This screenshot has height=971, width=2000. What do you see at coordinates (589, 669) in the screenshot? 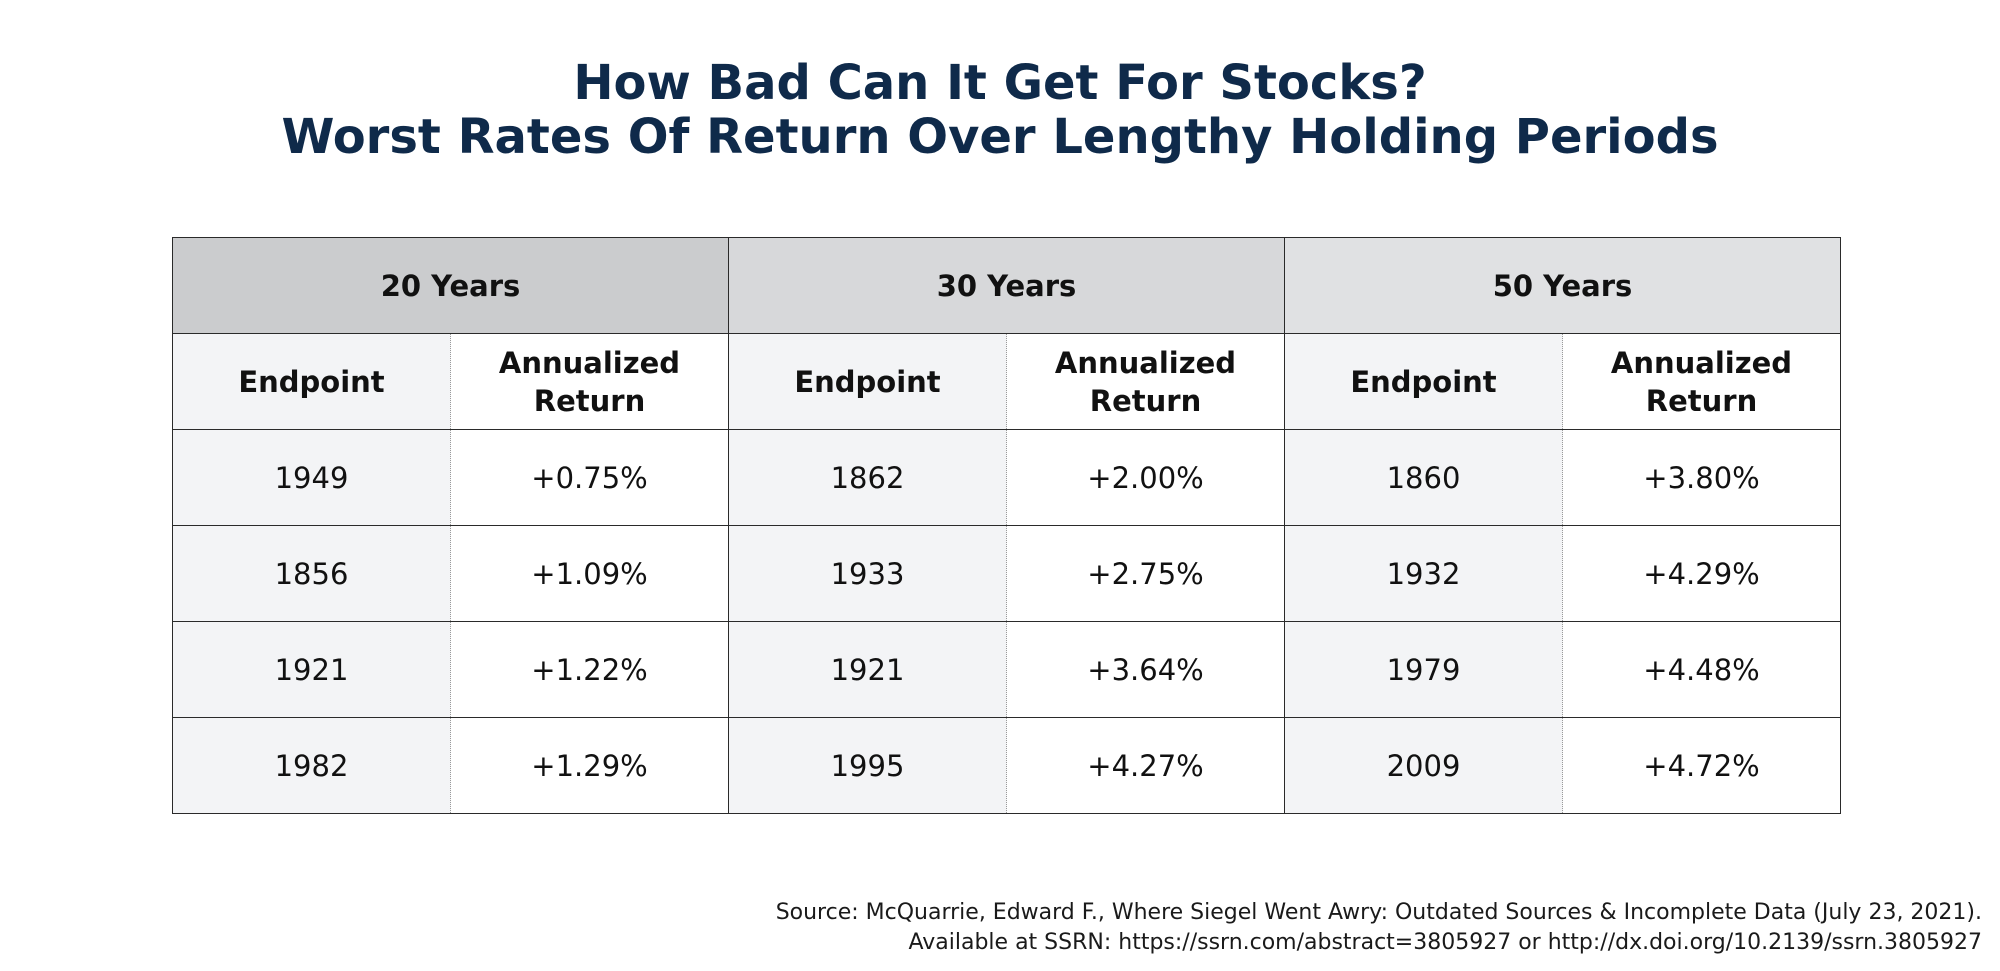
I see `return-cell: +1.22%` at bounding box center [589, 669].